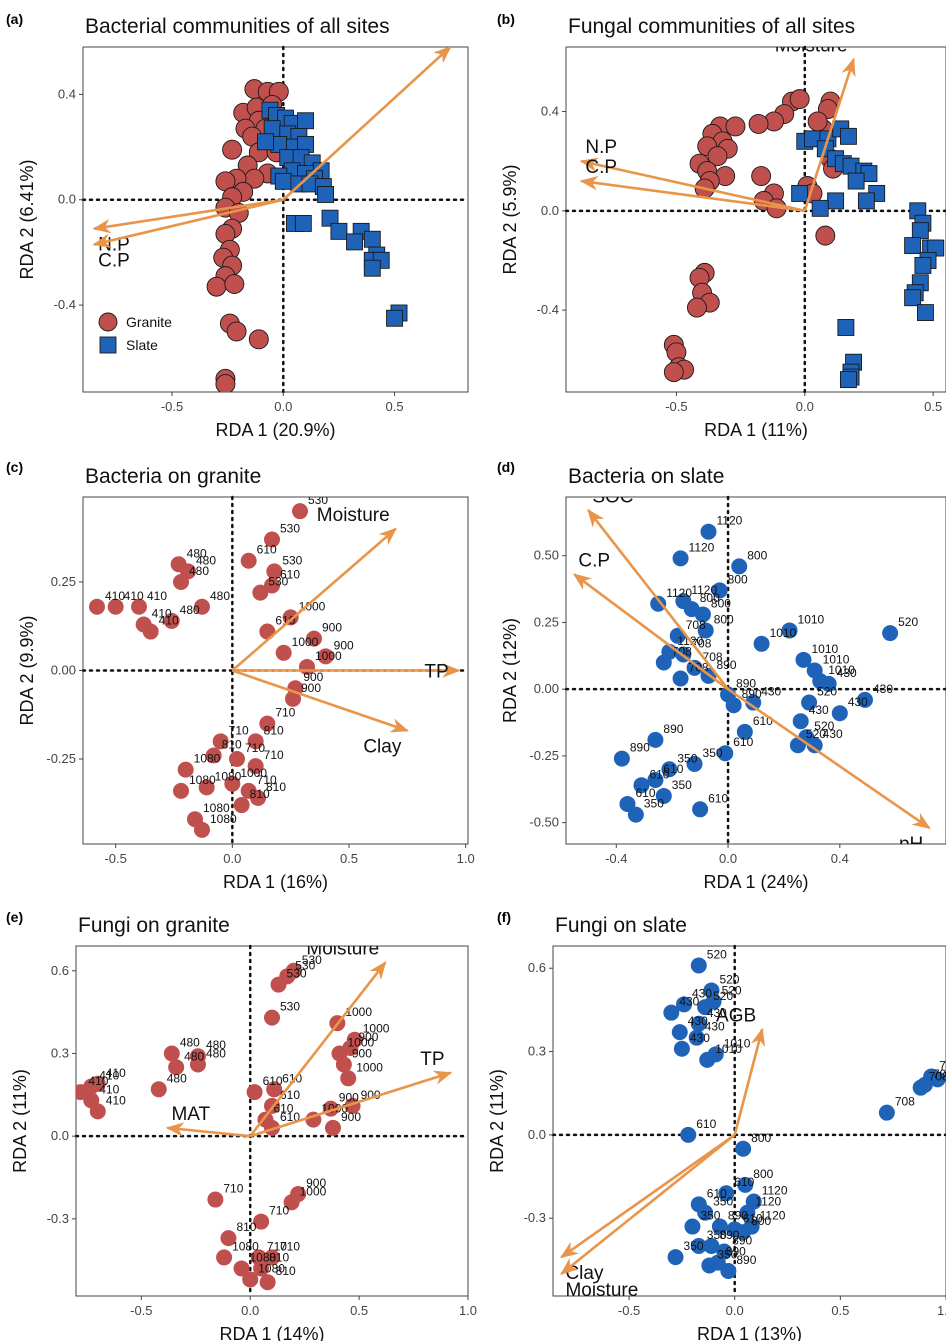 This screenshot has height=1341, width=946. I want to click on panel-e-point-label: 480, so click(177, 1078).